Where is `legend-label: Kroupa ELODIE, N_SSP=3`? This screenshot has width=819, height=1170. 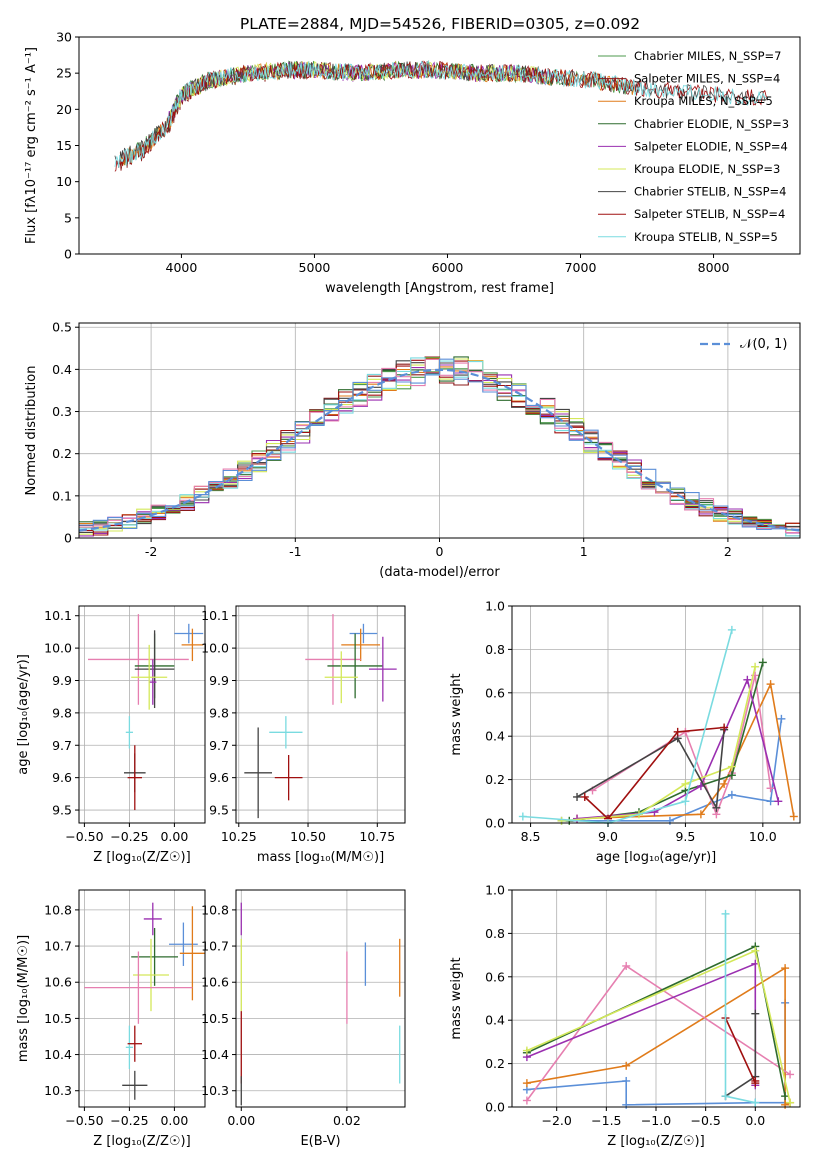 legend-label: Kroupa ELODIE, N_SSP=3 is located at coordinates (707, 169).